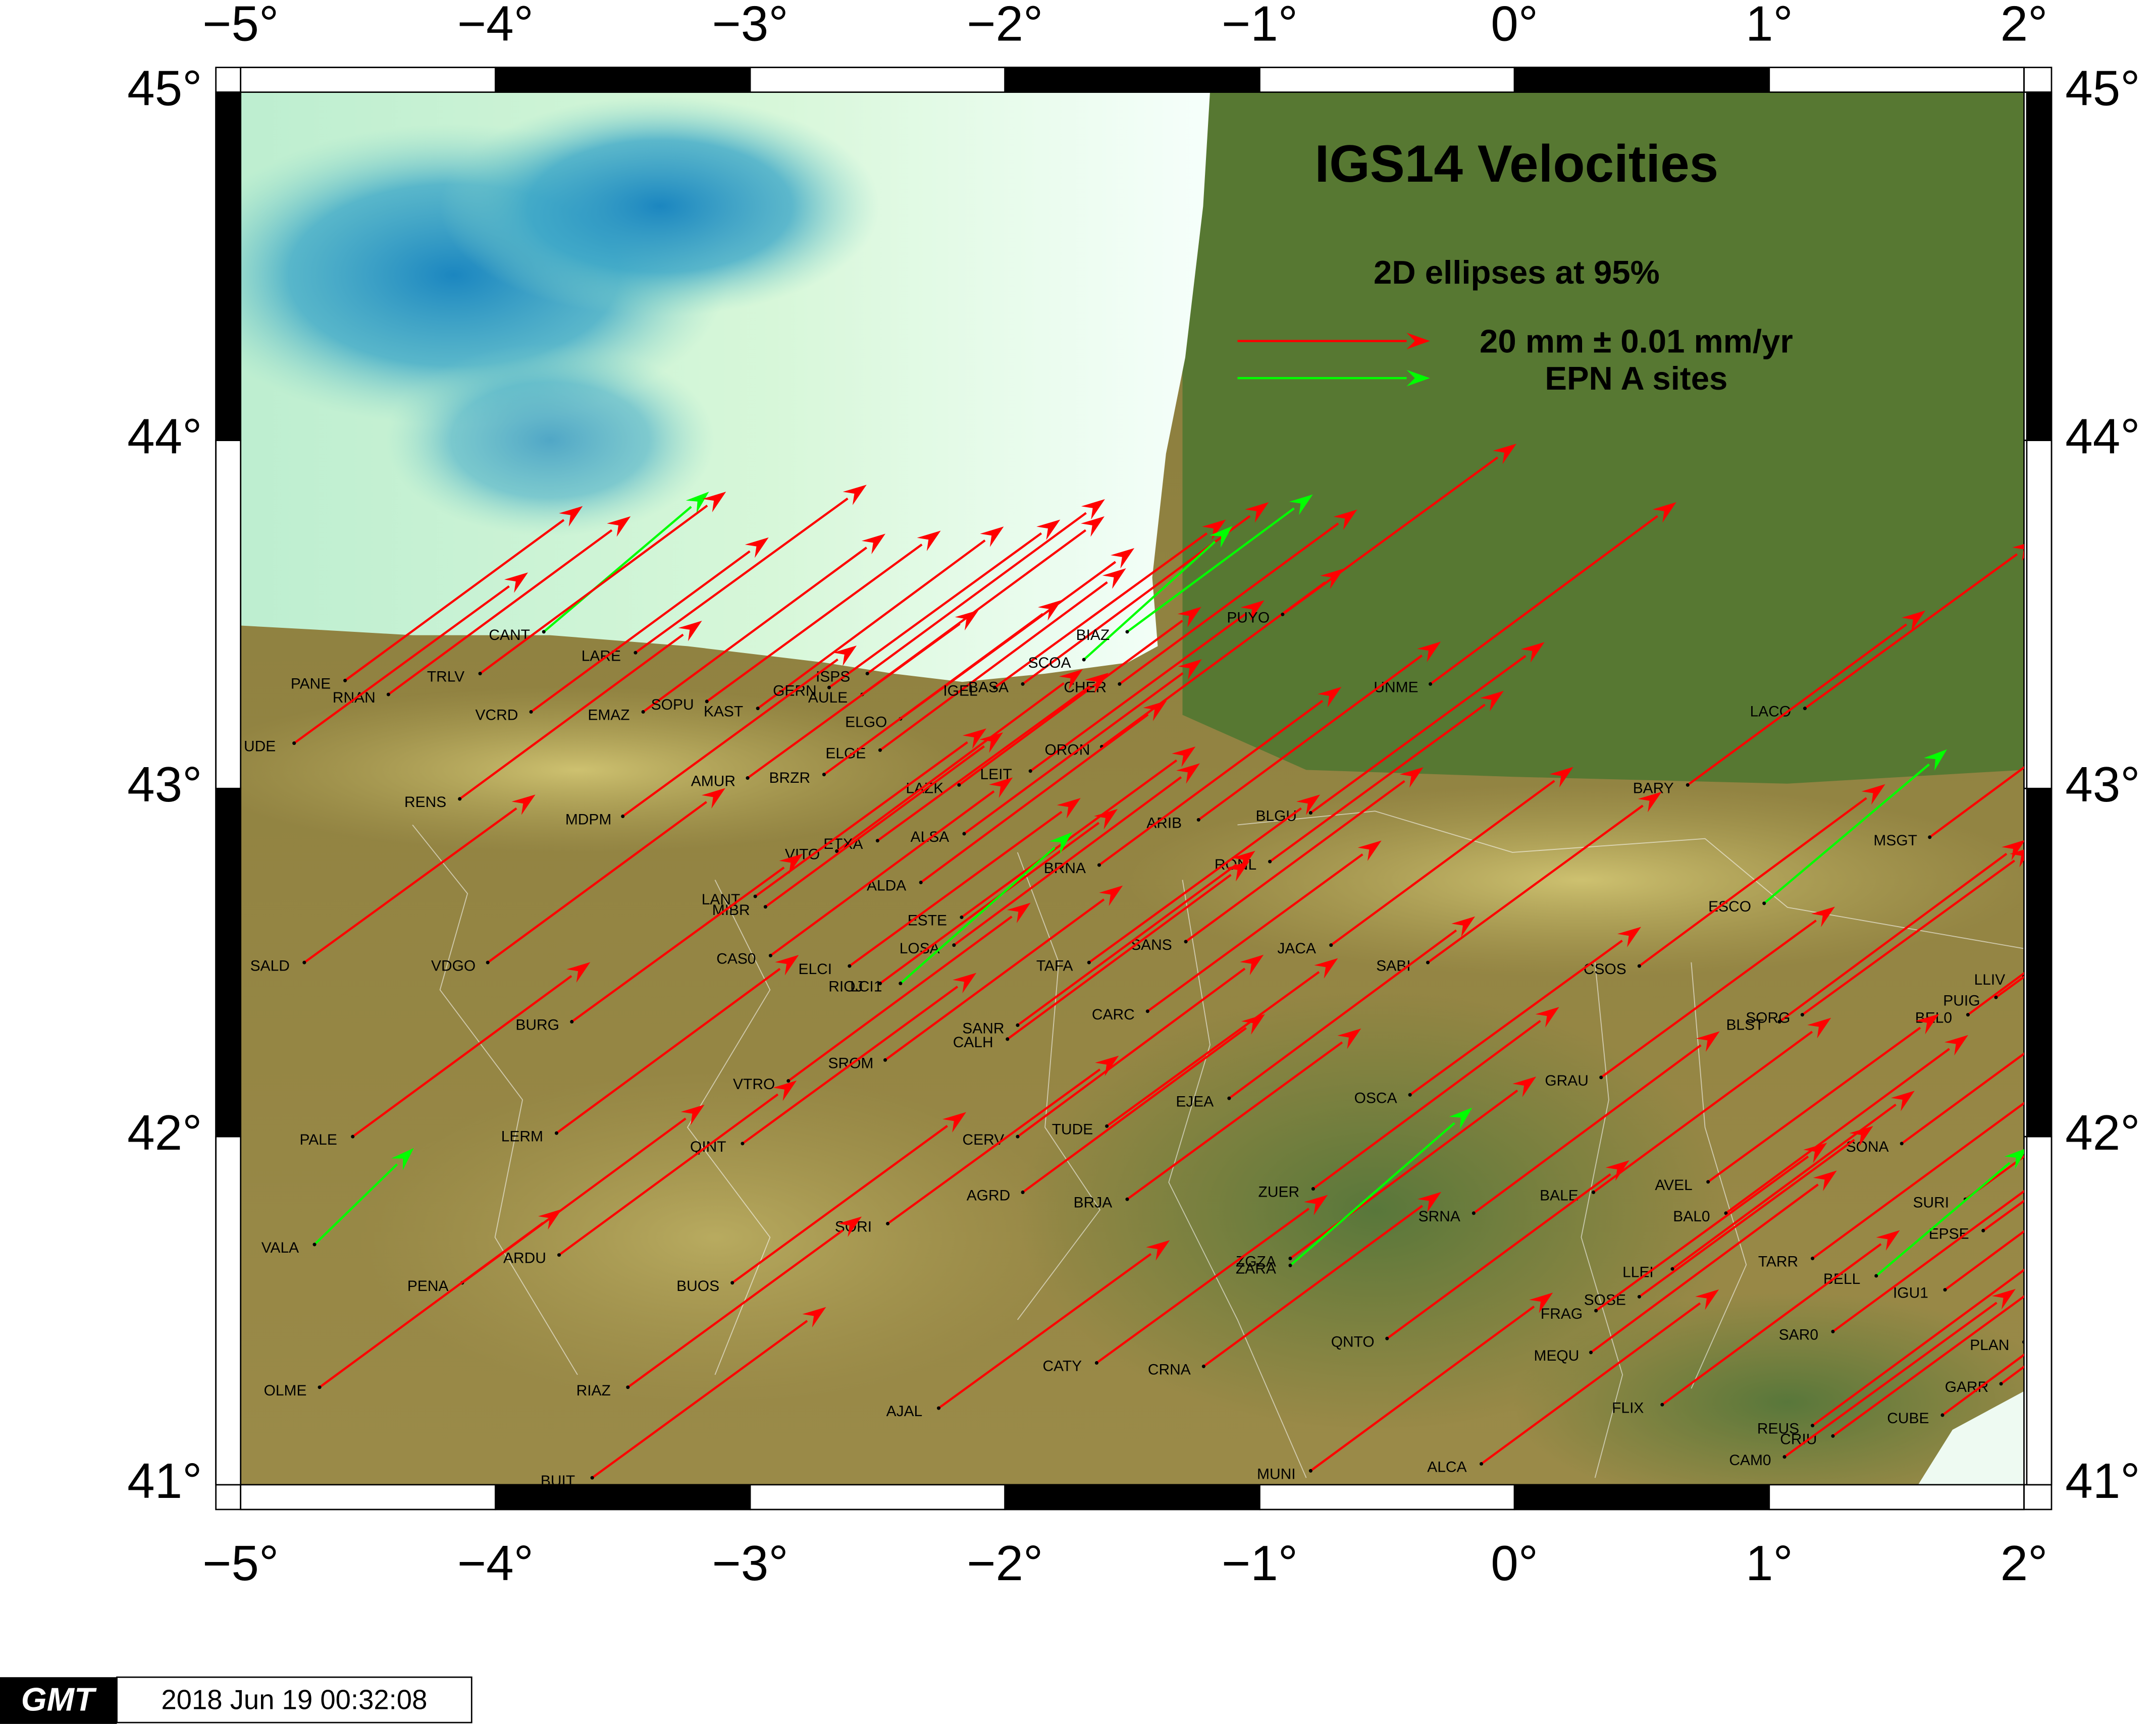 The width and height of the screenshot is (2156, 1724). I want to click on station-label: TUDE, so click(1072, 1129).